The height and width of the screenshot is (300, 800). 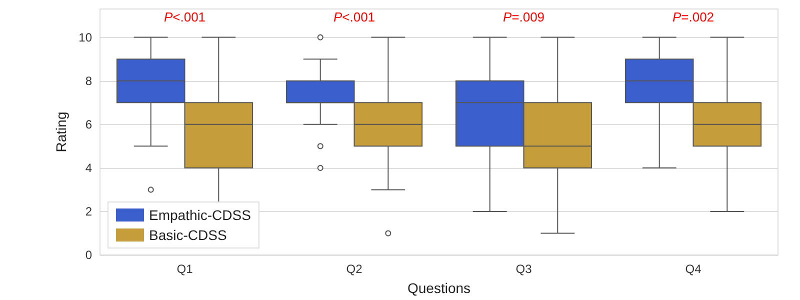 What do you see at coordinates (188, 235) in the screenshot?
I see `legend-label: Basic-CDSS` at bounding box center [188, 235].